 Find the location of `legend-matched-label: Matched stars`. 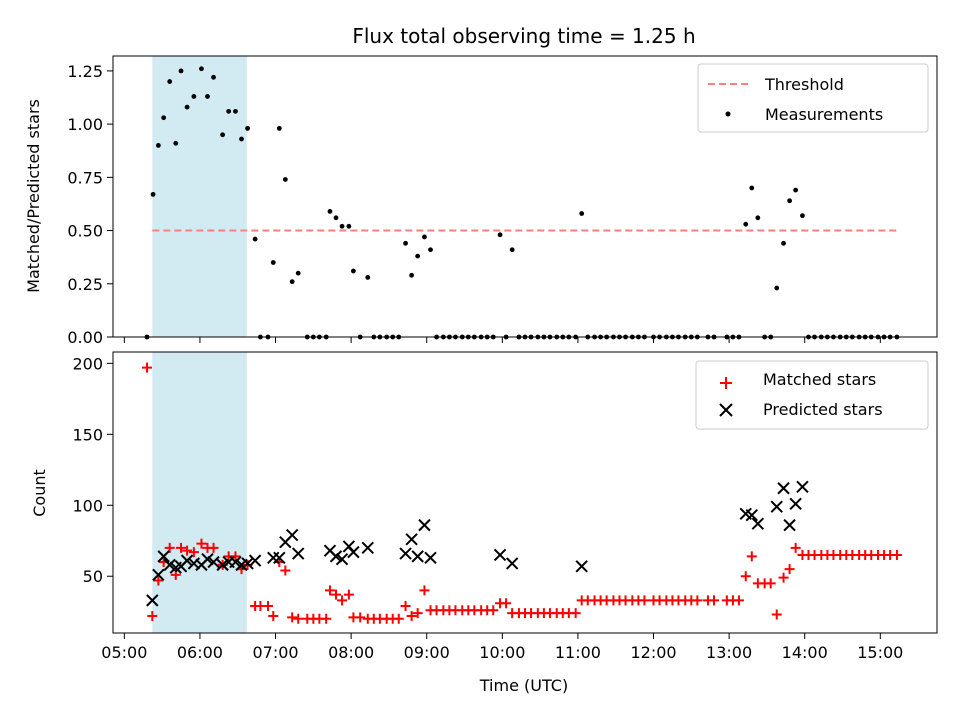

legend-matched-label: Matched stars is located at coordinates (819, 379).